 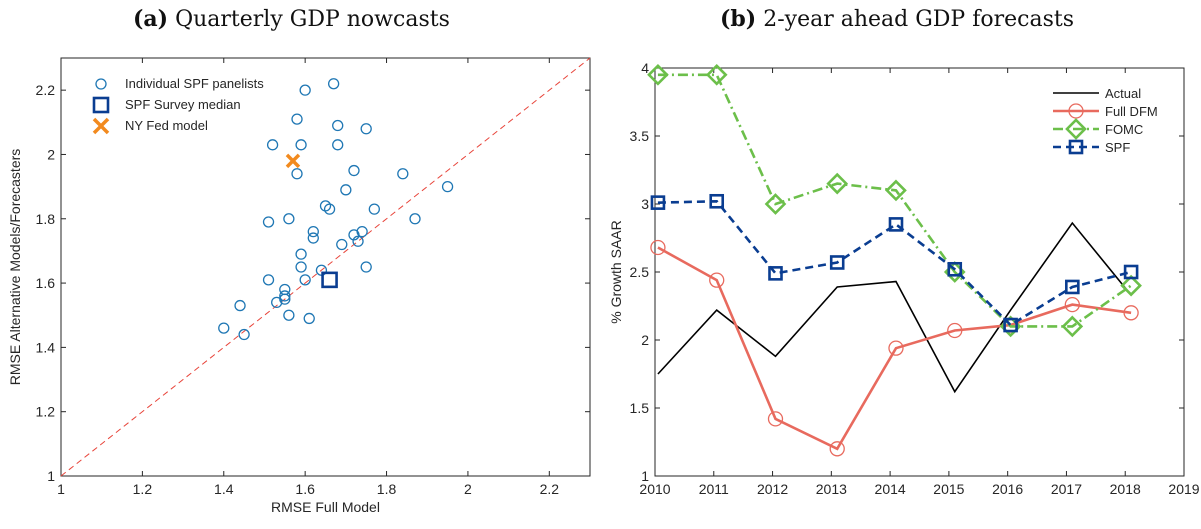 What do you see at coordinates (101, 84) in the screenshot?
I see `legend-marker-circle` at bounding box center [101, 84].